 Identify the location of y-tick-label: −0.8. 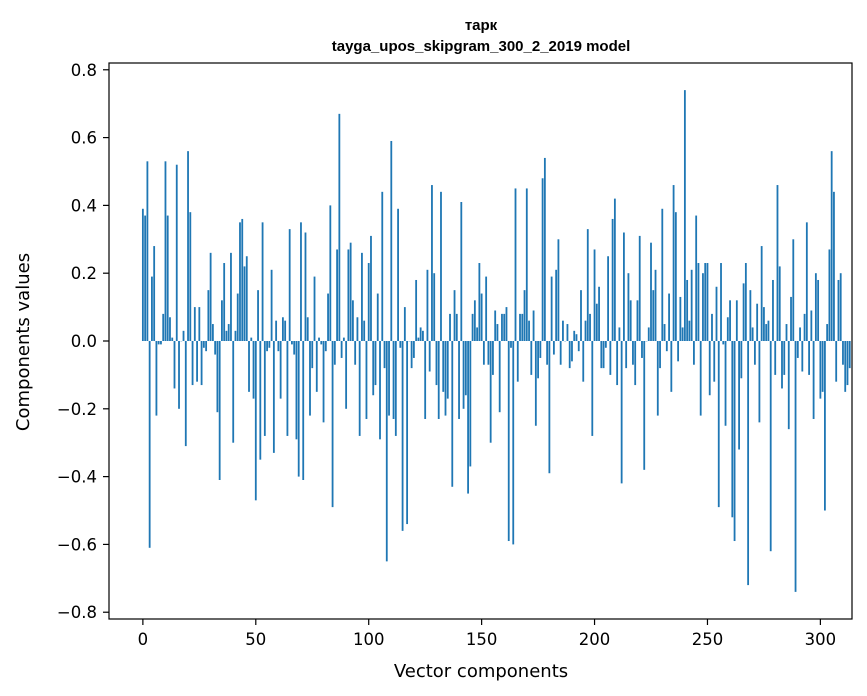
(77, 612).